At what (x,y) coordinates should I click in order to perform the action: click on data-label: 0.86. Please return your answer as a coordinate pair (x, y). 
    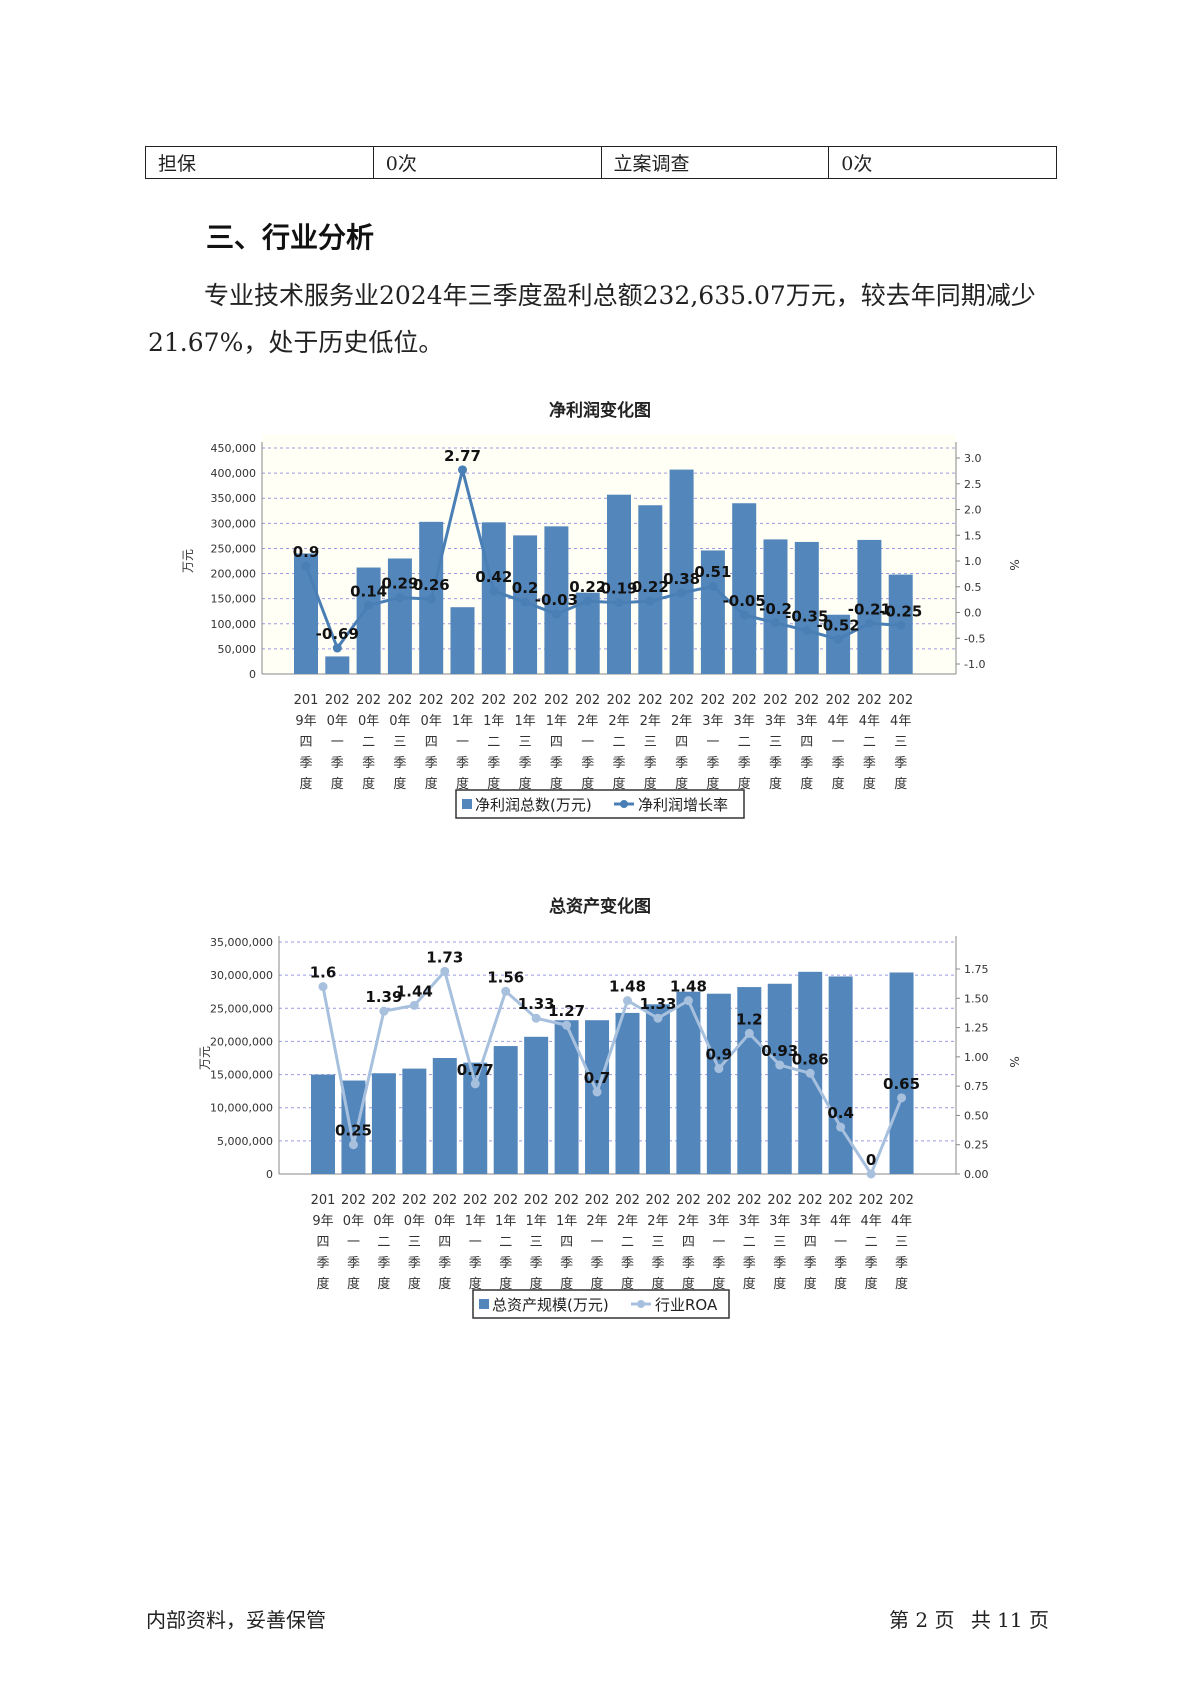
    Looking at the image, I should click on (810, 1059).